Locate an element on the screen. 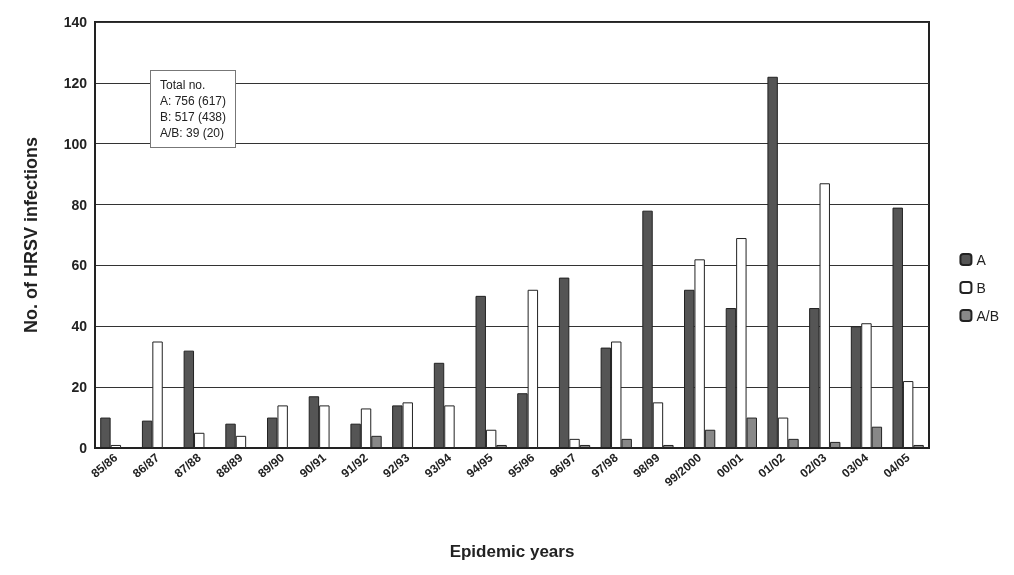 The height and width of the screenshot is (575, 1014). y-tick-label: 140 is located at coordinates (75, 22).